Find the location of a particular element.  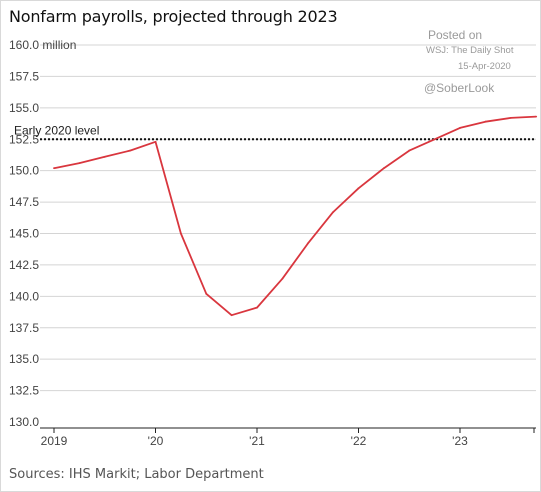

watermark-date: 15-Apr-2020 is located at coordinates (484, 66).